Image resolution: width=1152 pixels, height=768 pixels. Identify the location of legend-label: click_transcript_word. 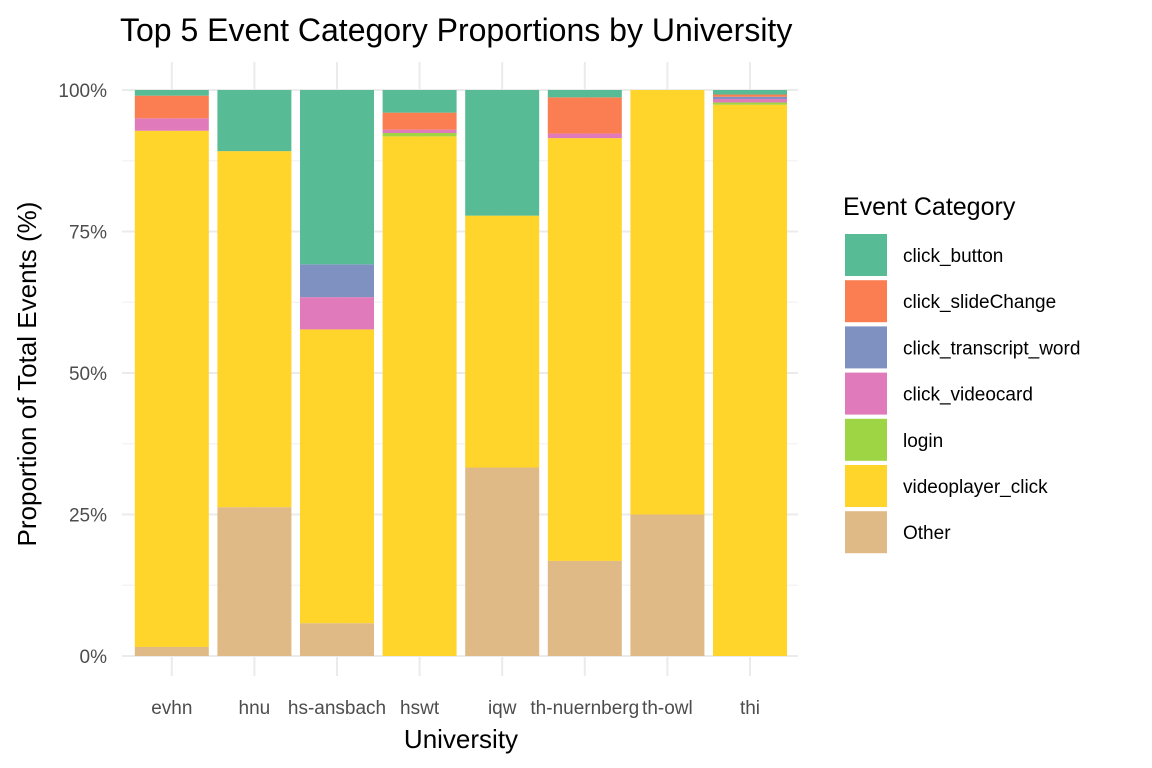
(991, 348).